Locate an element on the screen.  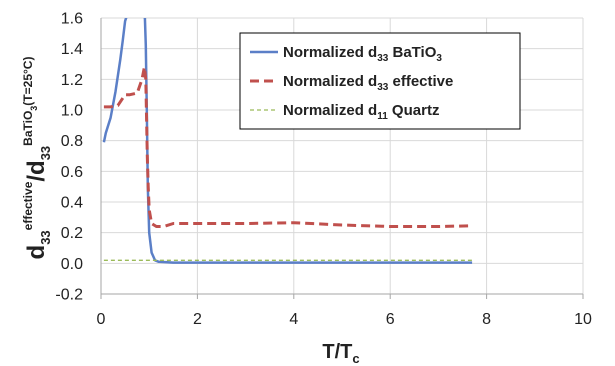
y-tick-label: 0.6 is located at coordinates (72, 172).